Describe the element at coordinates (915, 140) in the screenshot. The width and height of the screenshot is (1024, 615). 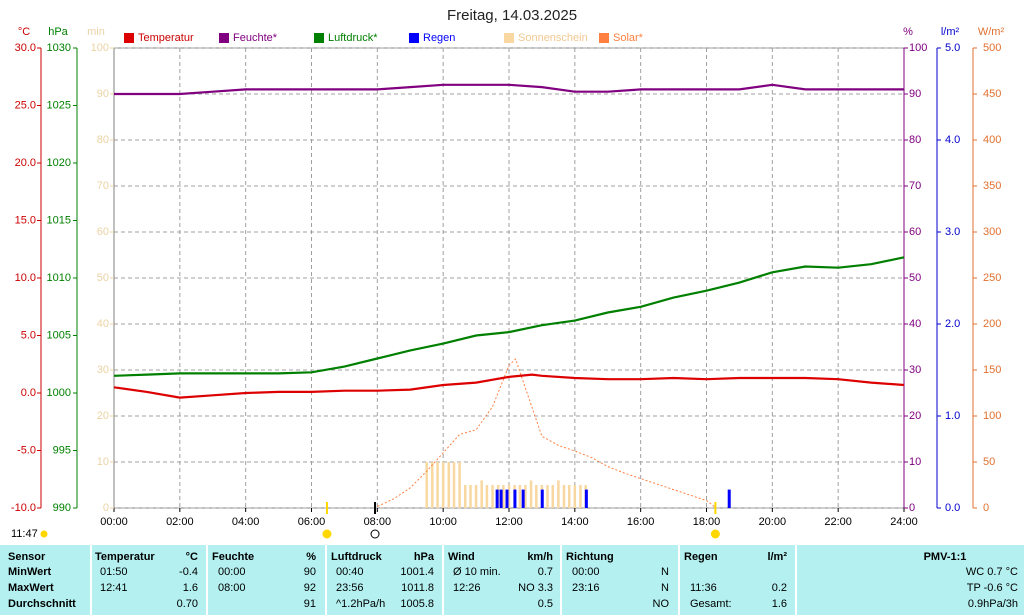
I see `y-tick-label: 80` at that location.